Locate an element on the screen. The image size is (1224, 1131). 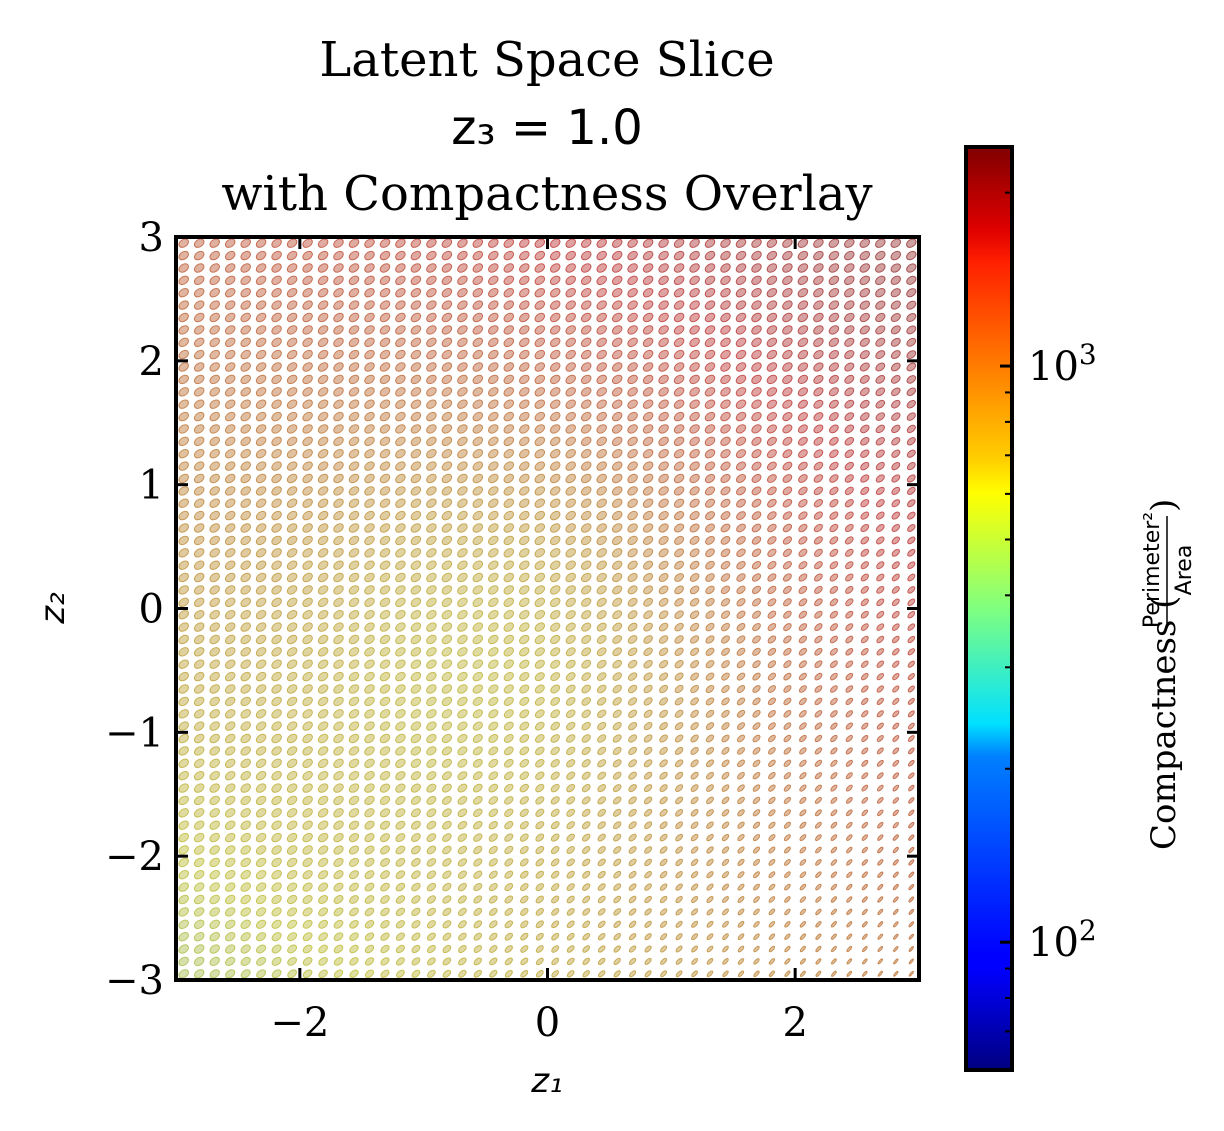
y-axis-label: z₂ is located at coordinates (53, 608).